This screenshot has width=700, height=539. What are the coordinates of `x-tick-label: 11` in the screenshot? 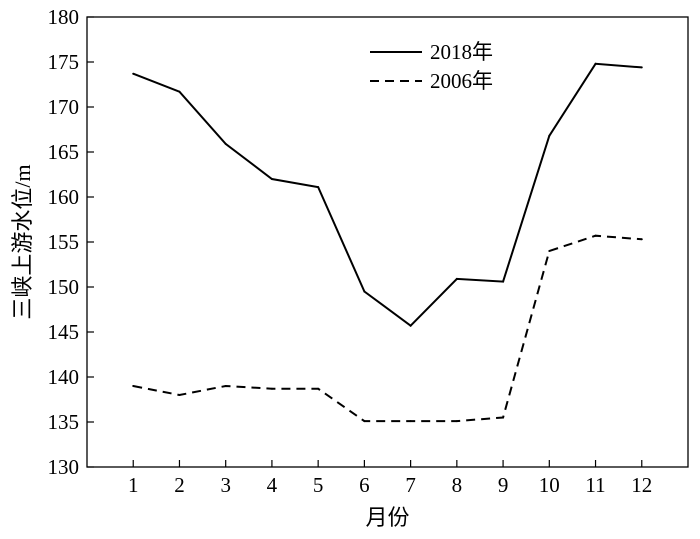 It's located at (595, 485).